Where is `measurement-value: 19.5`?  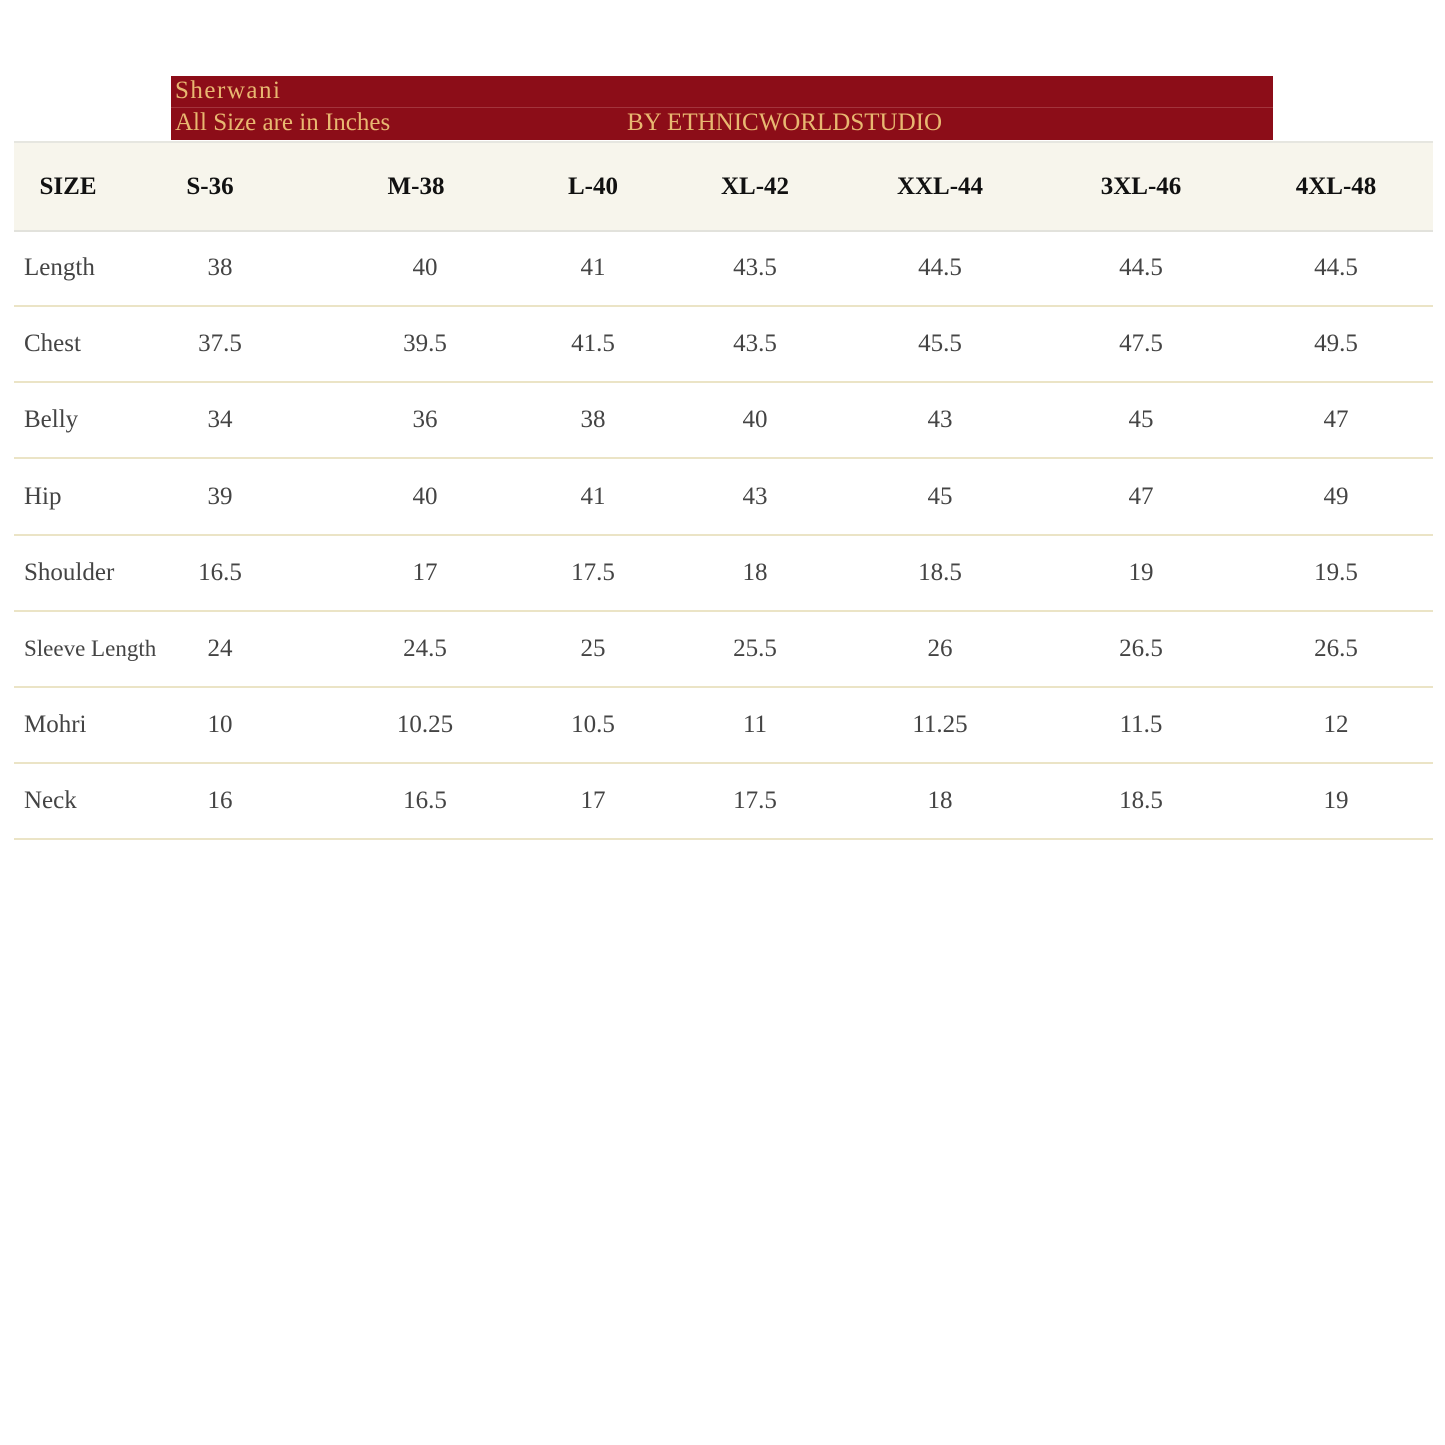 measurement-value: 19.5 is located at coordinates (1336, 572).